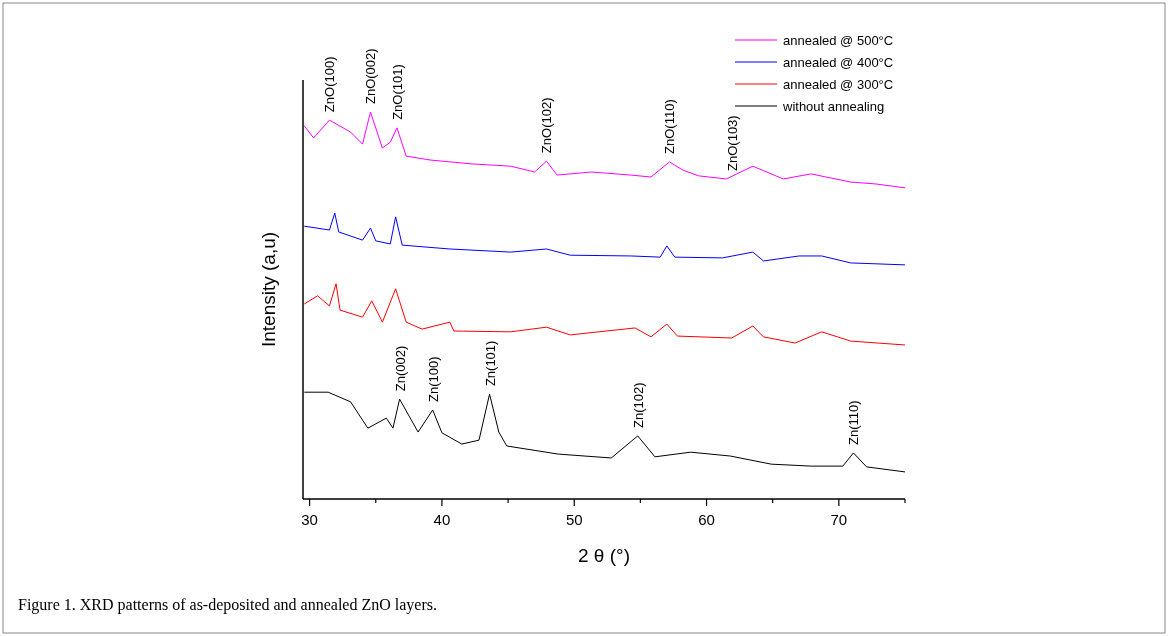  Describe the element at coordinates (833, 106) in the screenshot. I see `legend-label: without annealing` at that location.